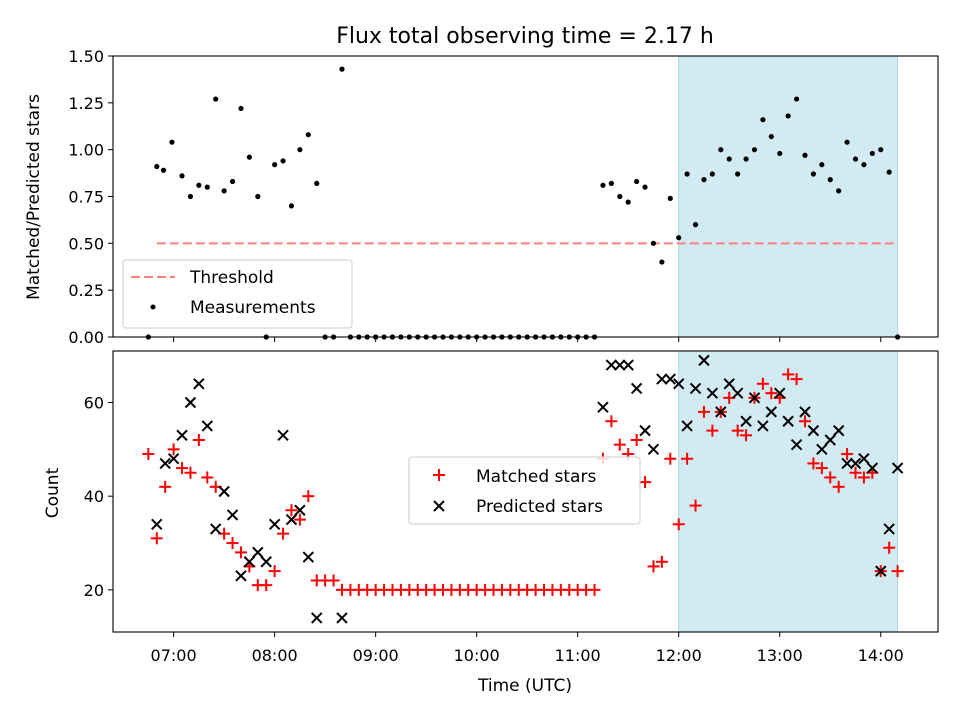 The height and width of the screenshot is (720, 960). Describe the element at coordinates (578, 655) in the screenshot. I see `x-tick-label: 11:00` at that location.